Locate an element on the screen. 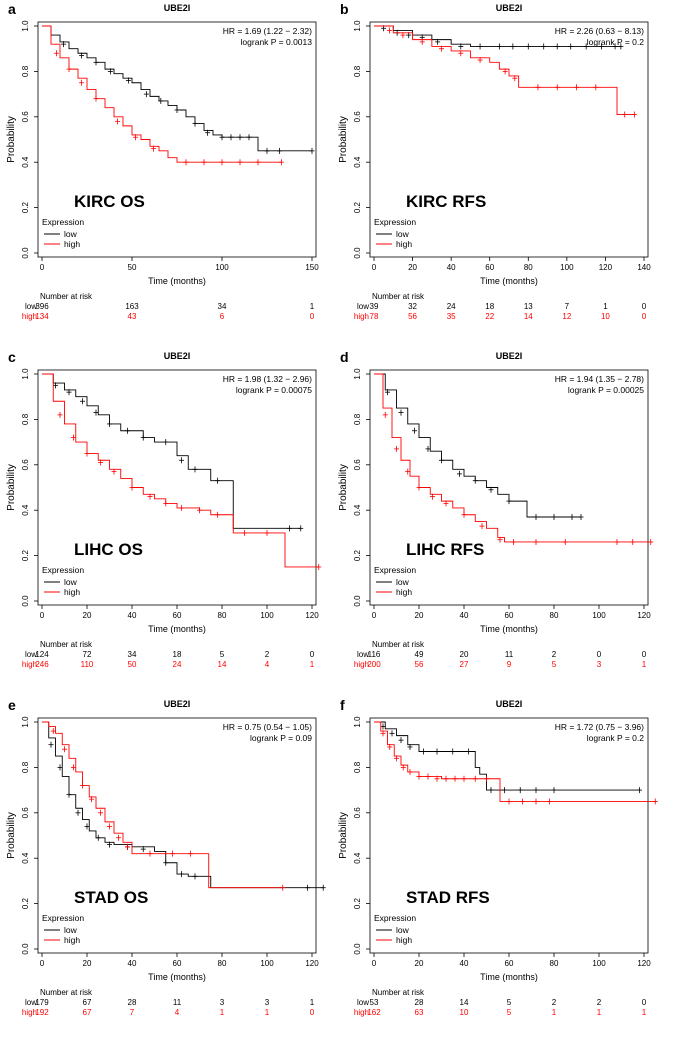  risk-count: 34 is located at coordinates (222, 306).